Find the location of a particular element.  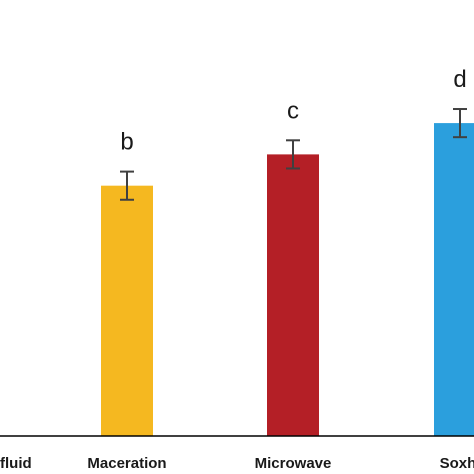

bar-soxhl is located at coordinates (454, 279).